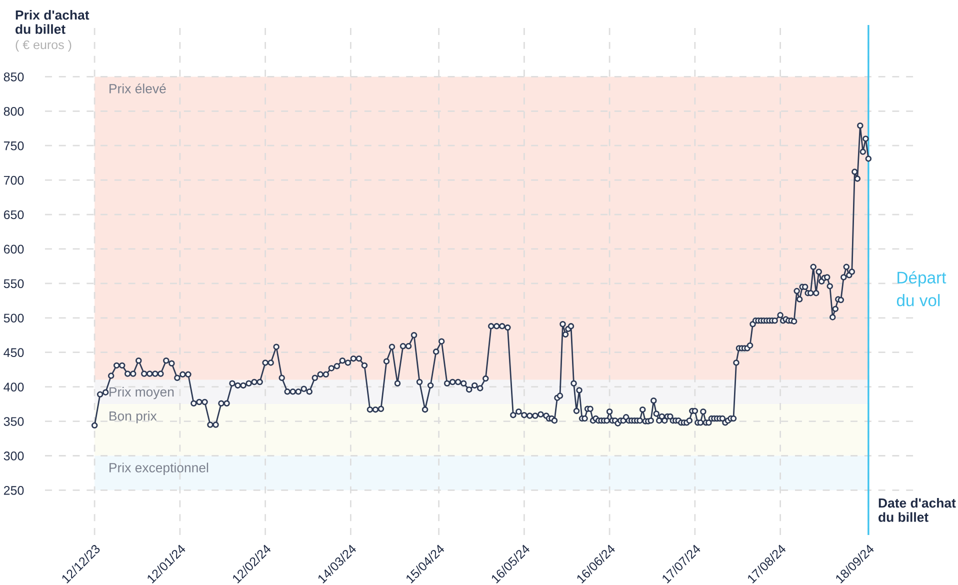  Describe the element at coordinates (14, 180) in the screenshot. I see `y-tick-label: 700` at that location.